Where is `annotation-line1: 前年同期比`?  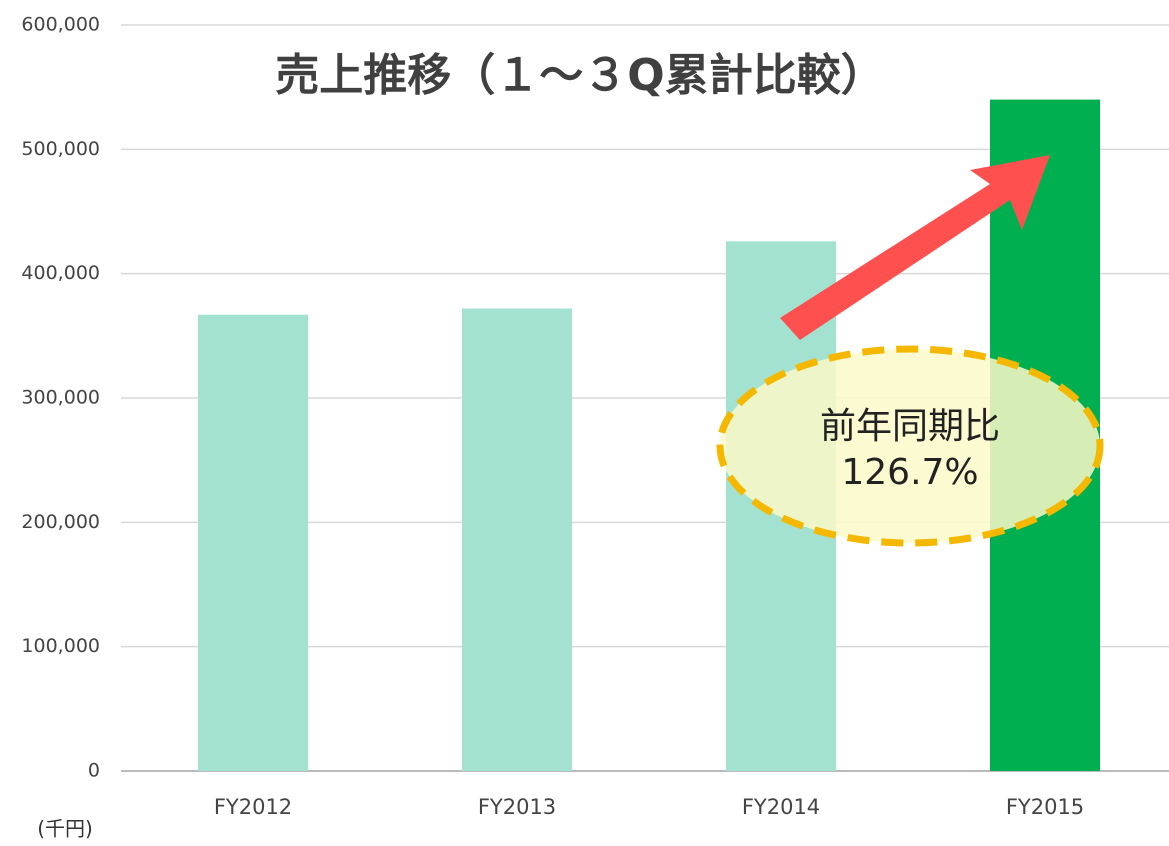 annotation-line1: 前年同期比 is located at coordinates (910, 426).